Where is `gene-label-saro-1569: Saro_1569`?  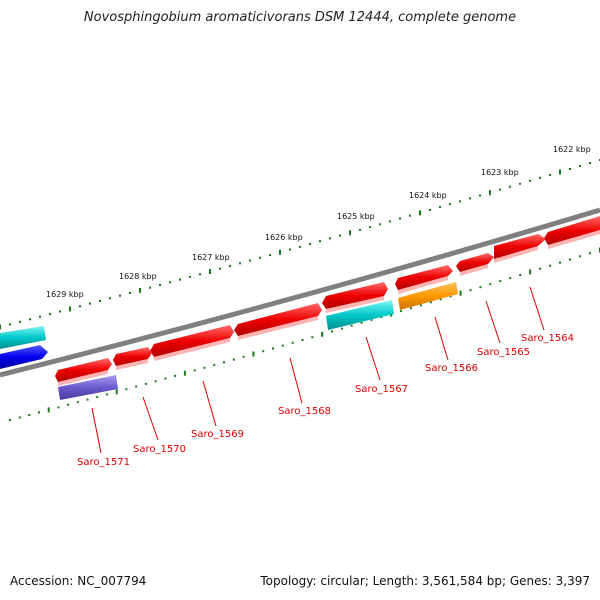 gene-label-saro-1569: Saro_1569 is located at coordinates (217, 434).